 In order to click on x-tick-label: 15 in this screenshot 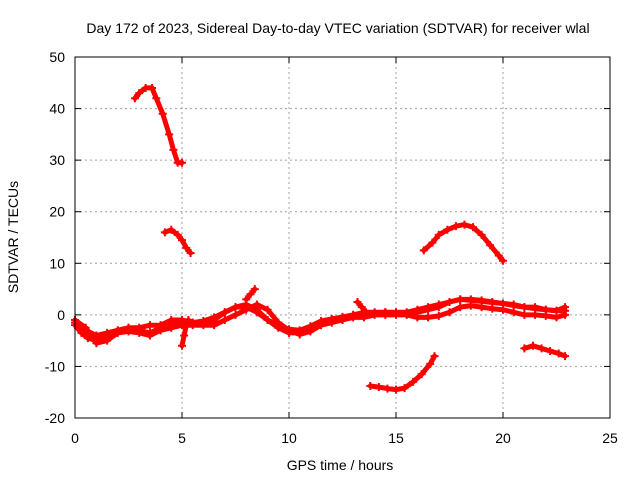, I will do `click(396, 438)`.